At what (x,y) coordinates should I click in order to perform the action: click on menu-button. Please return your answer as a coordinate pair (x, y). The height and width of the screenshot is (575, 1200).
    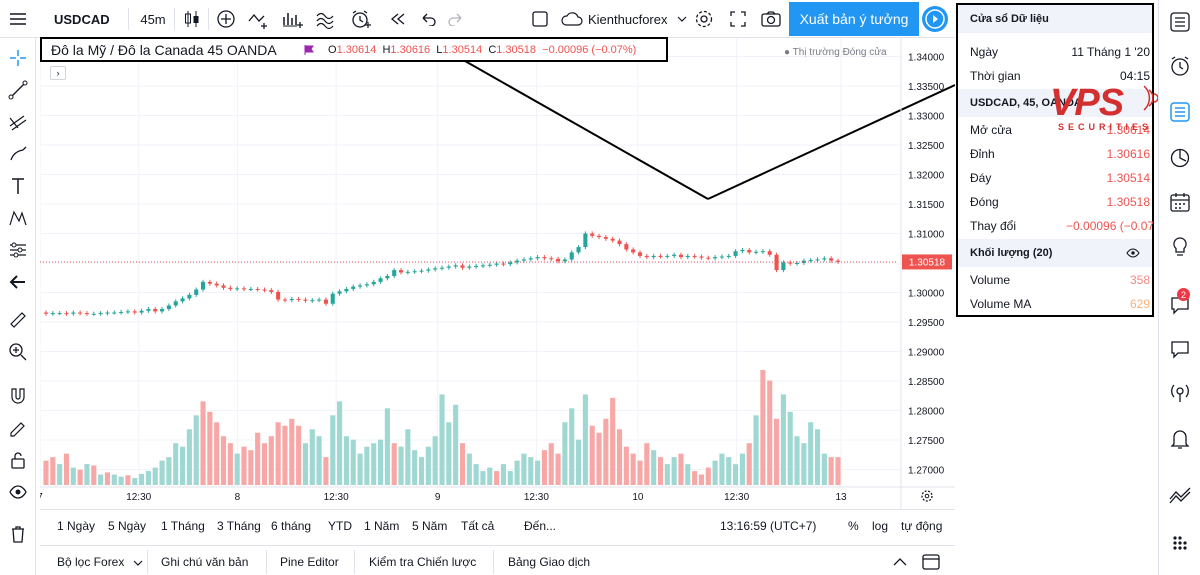
    Looking at the image, I should click on (18, 19).